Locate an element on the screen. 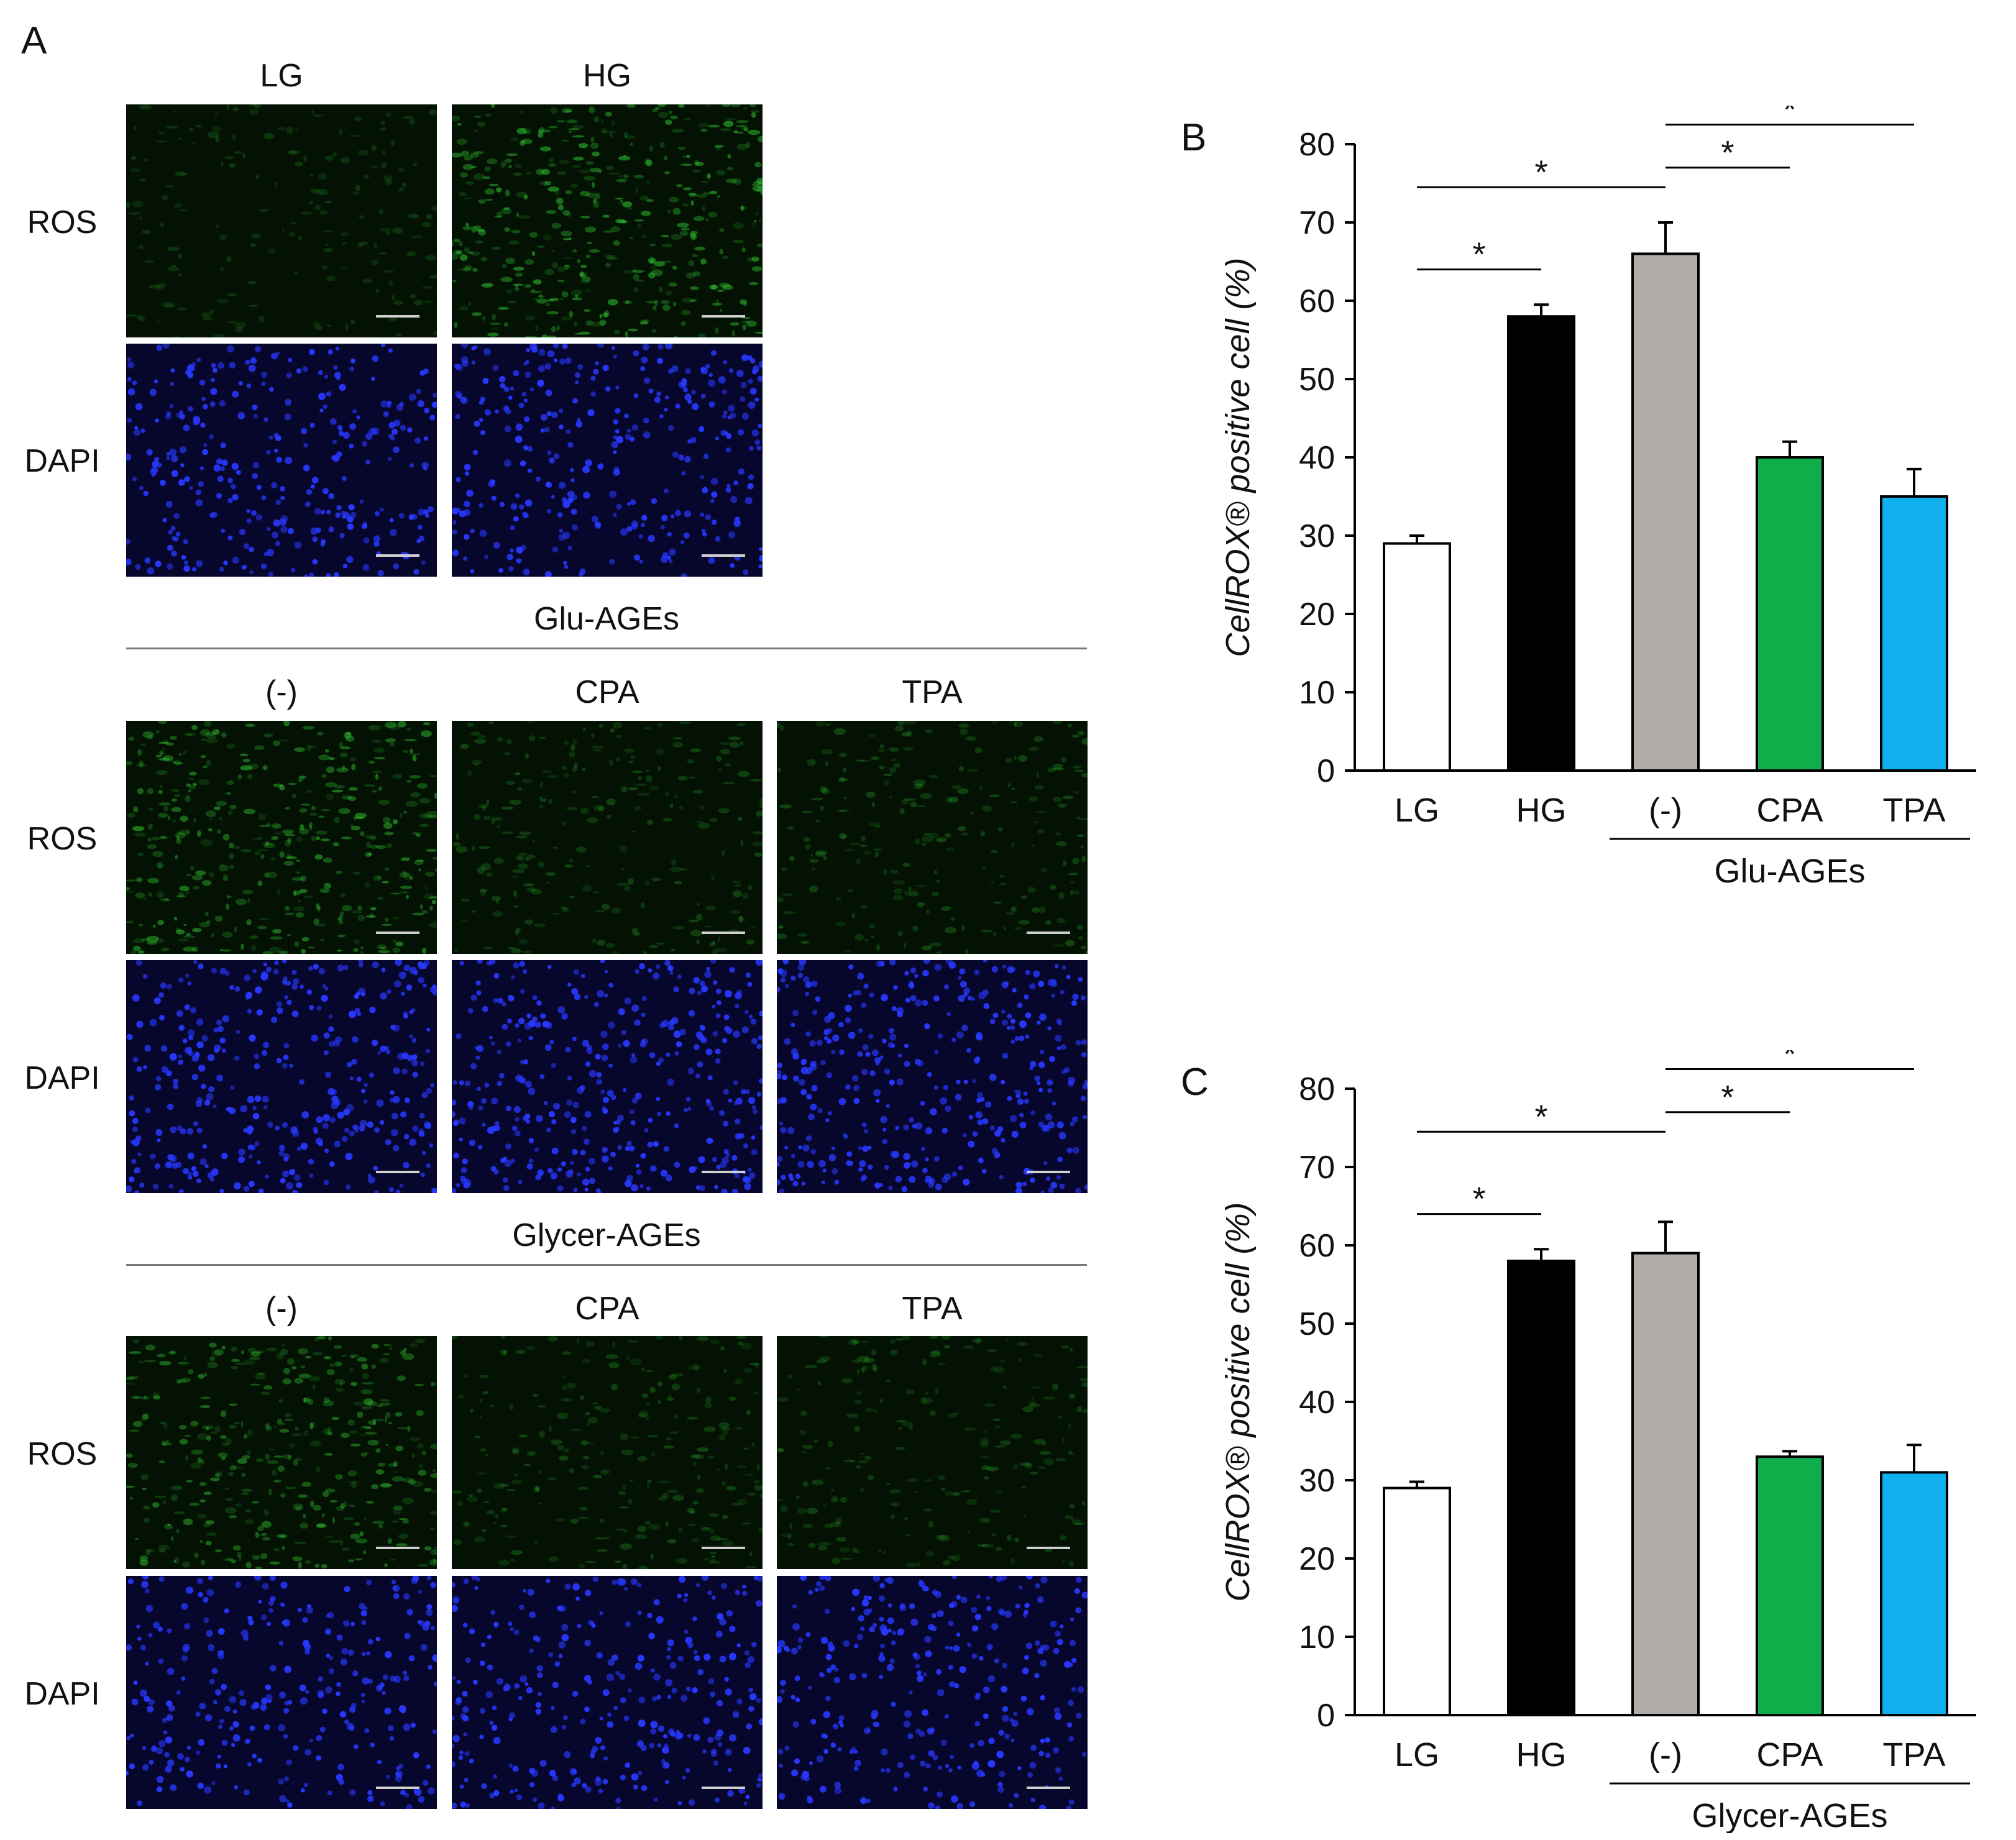  micrograph-dapi-gly-neg is located at coordinates (281, 1692).